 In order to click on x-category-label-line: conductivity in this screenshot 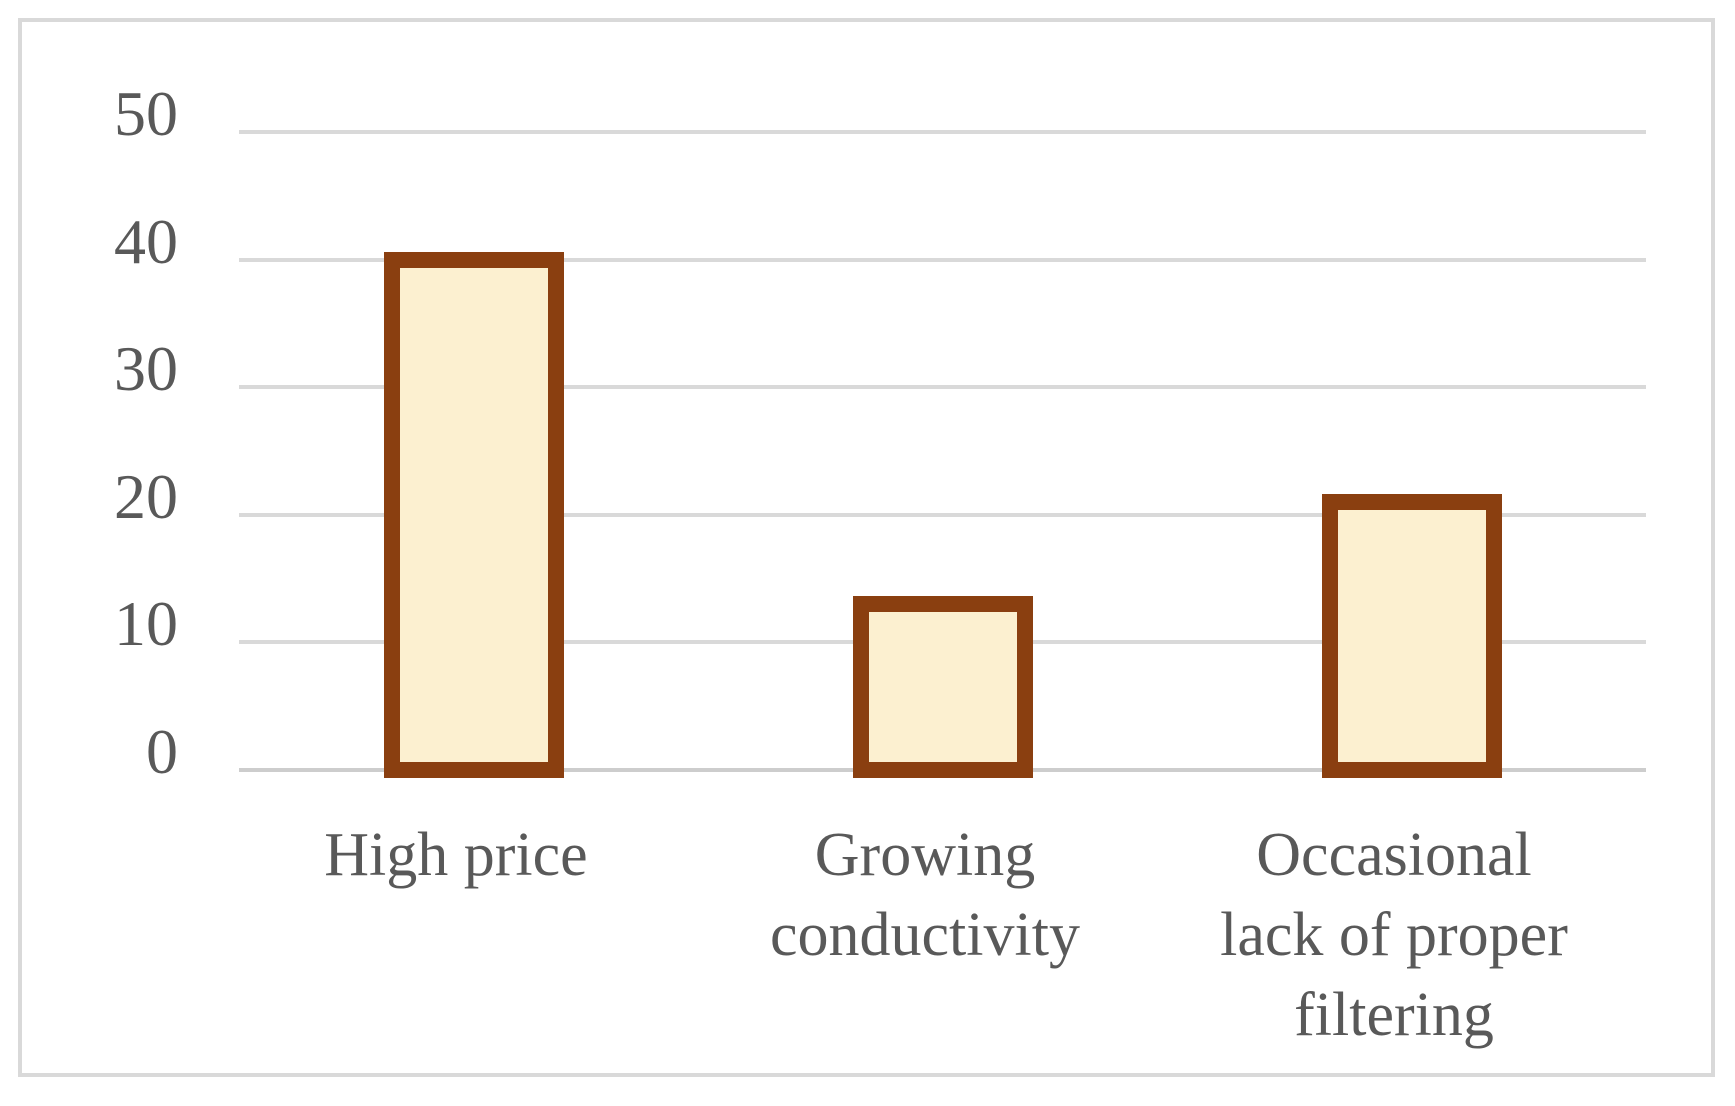, I will do `click(925, 935)`.